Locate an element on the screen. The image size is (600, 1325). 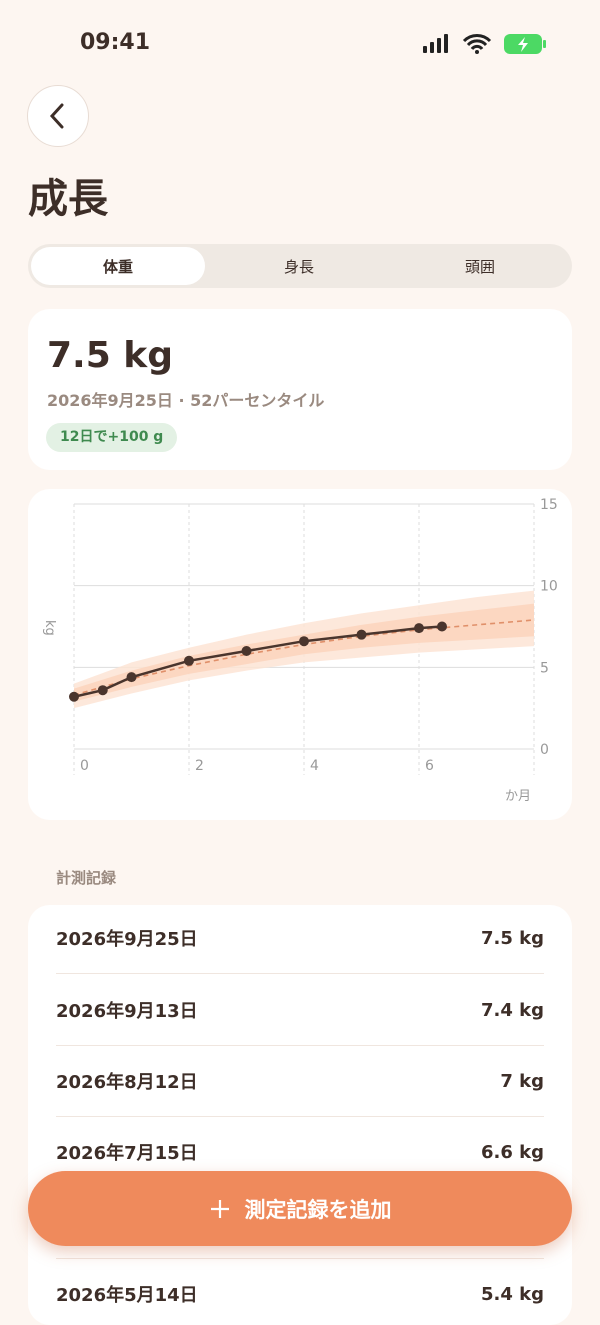
record-date: 2026年5月14日 is located at coordinates (127, 1295).